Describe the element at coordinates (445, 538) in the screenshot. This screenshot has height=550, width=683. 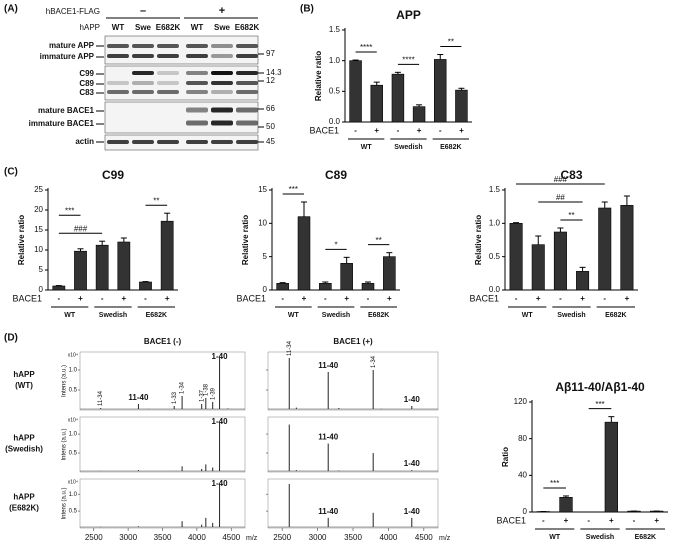
I see `x-axis-label: m/z` at that location.